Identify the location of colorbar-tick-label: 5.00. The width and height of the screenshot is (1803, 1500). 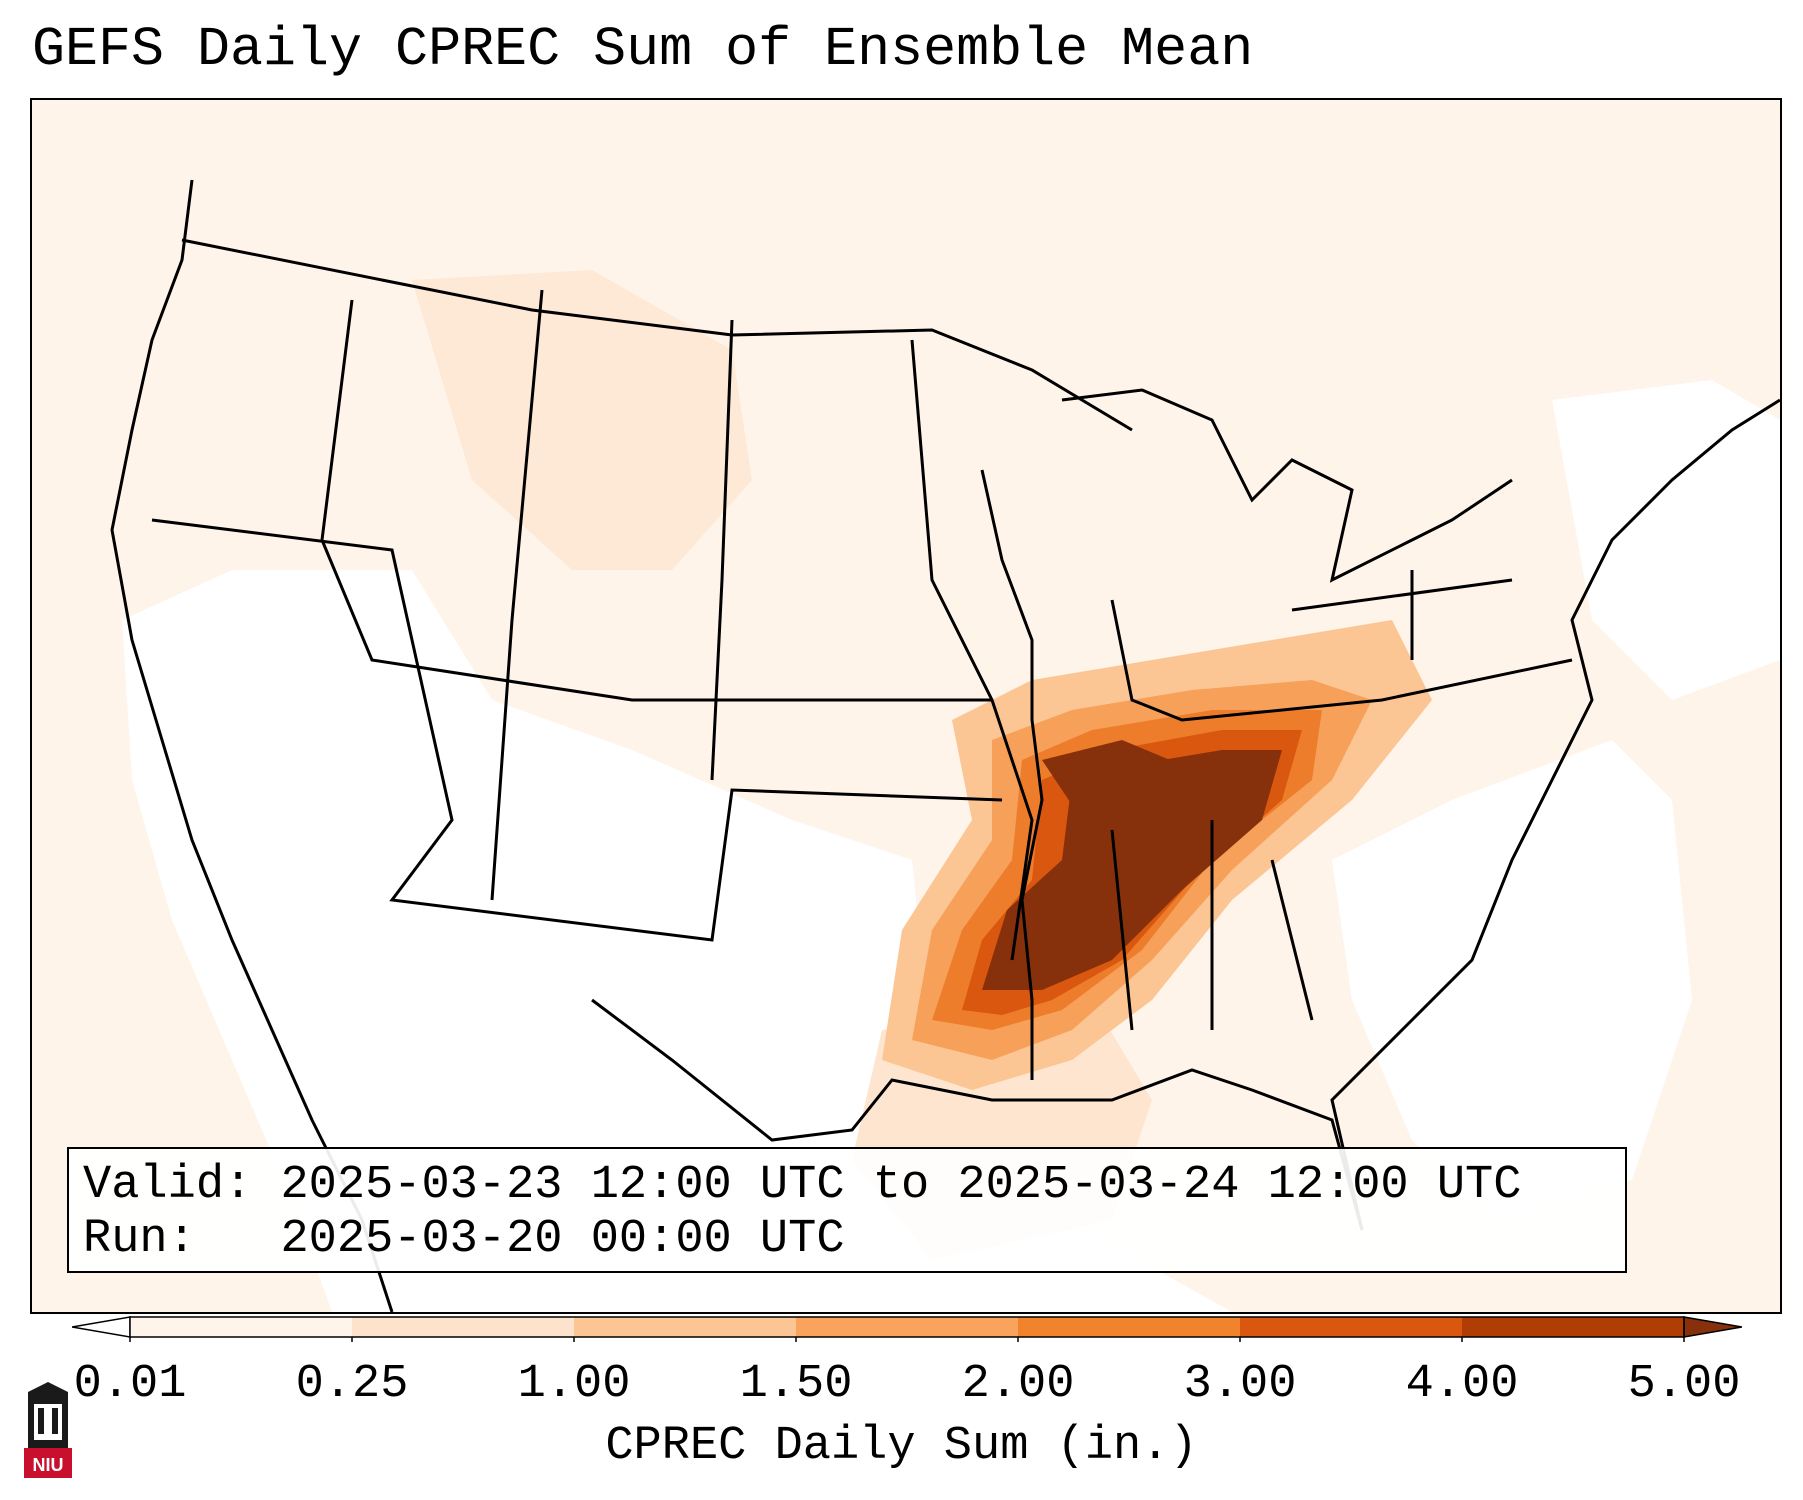
(1684, 1384).